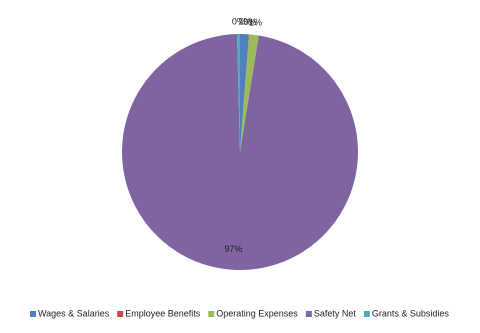 This screenshot has height=333, width=480. What do you see at coordinates (335, 313) in the screenshot?
I see `legend-label: Safety Net` at bounding box center [335, 313].